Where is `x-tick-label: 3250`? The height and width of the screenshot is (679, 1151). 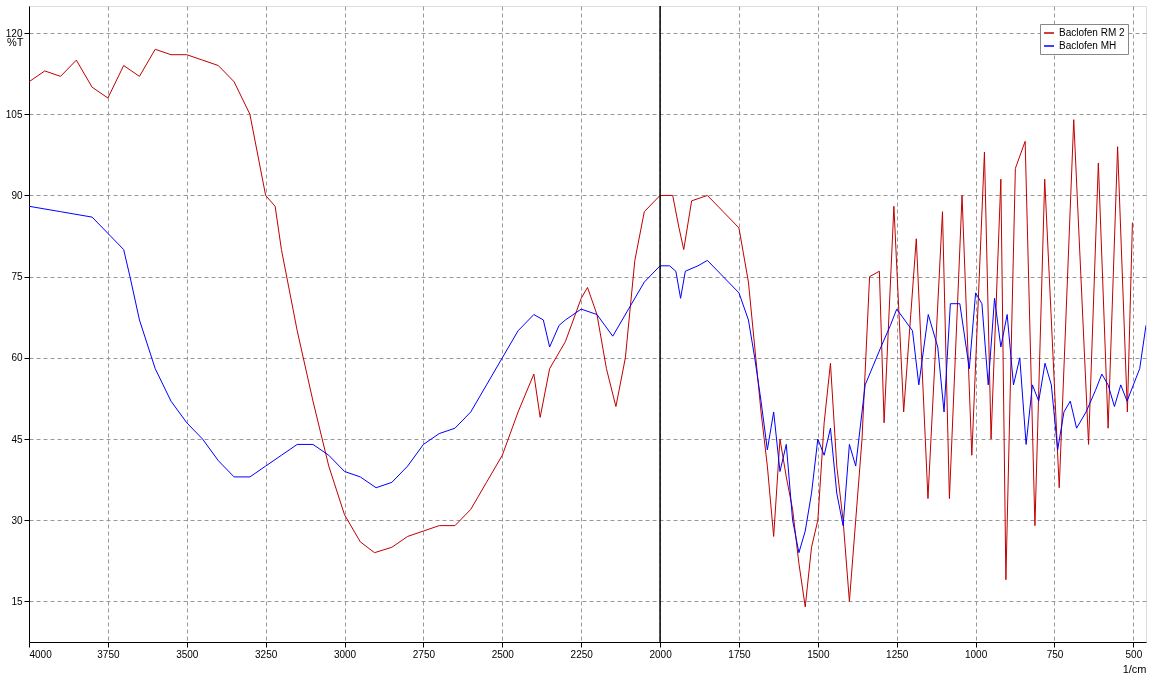 x-tick-label: 3250 is located at coordinates (266, 654).